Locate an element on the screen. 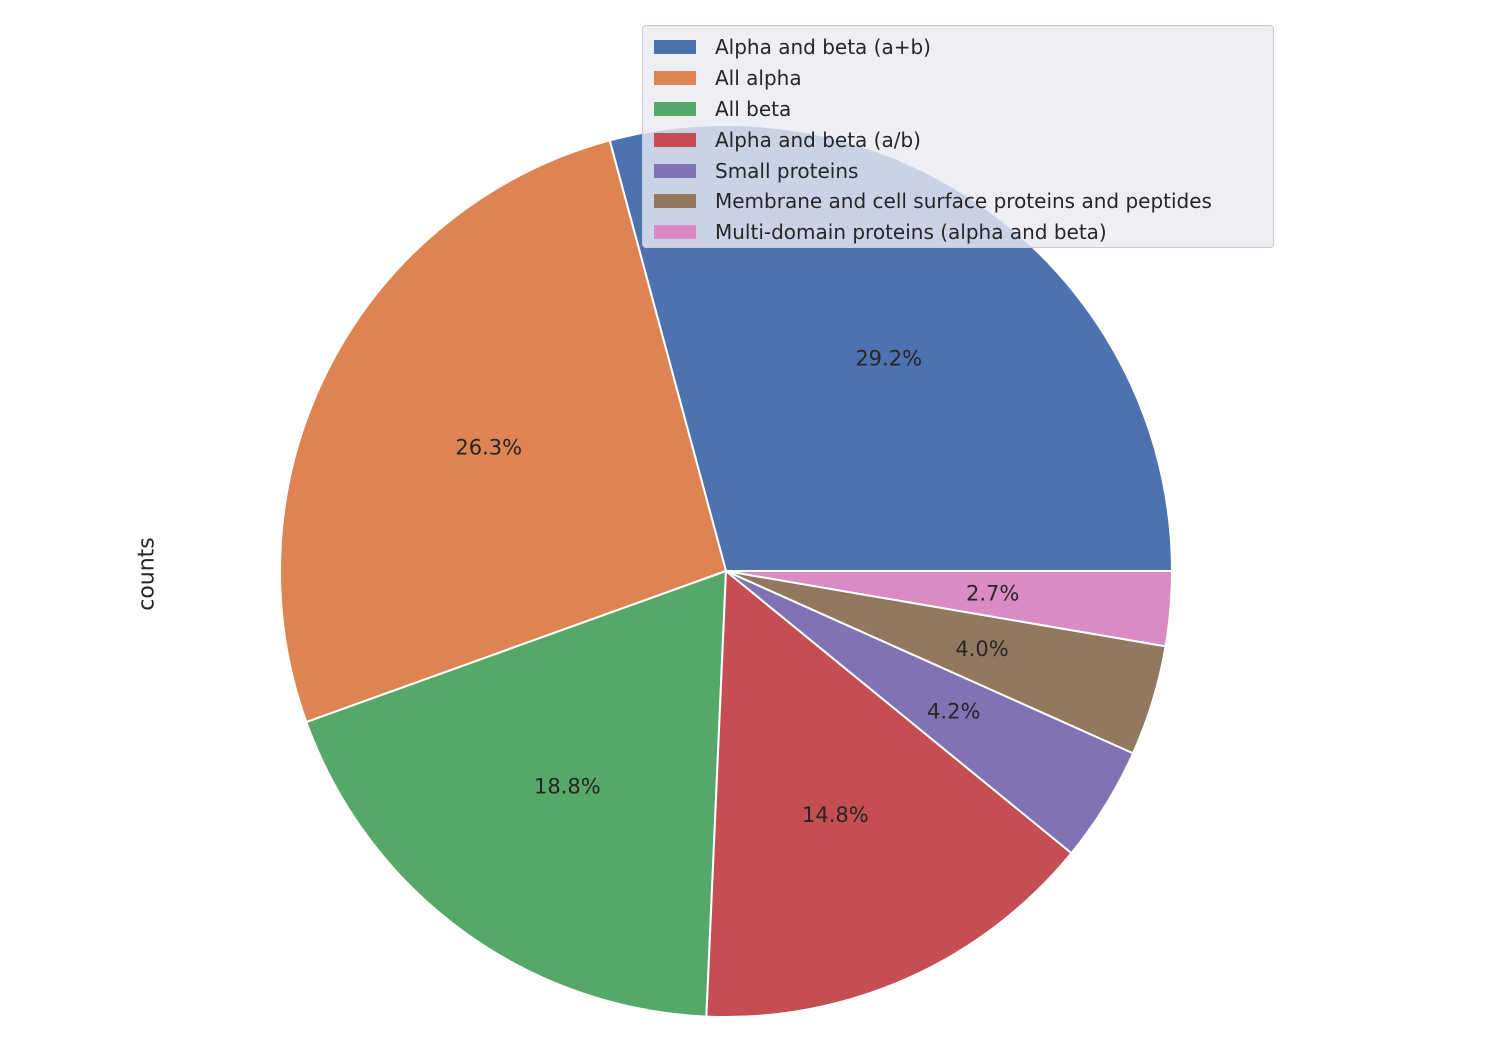 This screenshot has height=1038, width=1512. legend-label: Small proteins is located at coordinates (787, 170).